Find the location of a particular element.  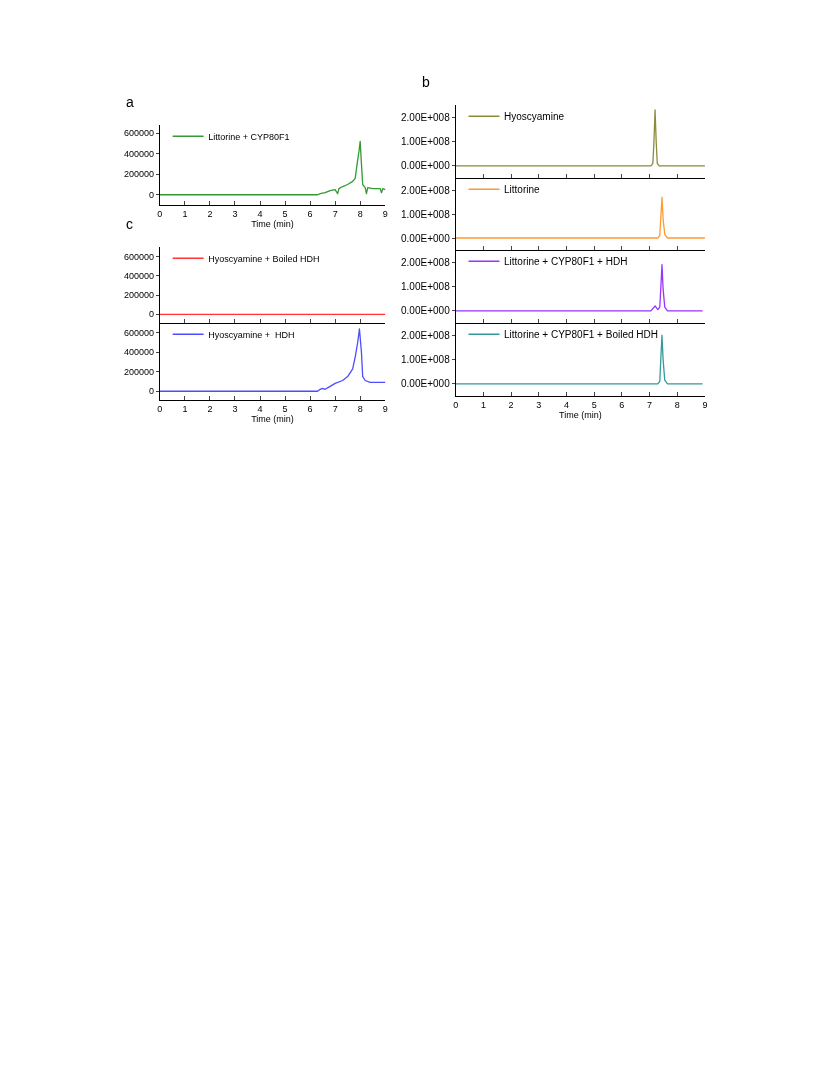

legend-label: Littorine + CYP80F1 + Boiled HDH is located at coordinates (580, 335).